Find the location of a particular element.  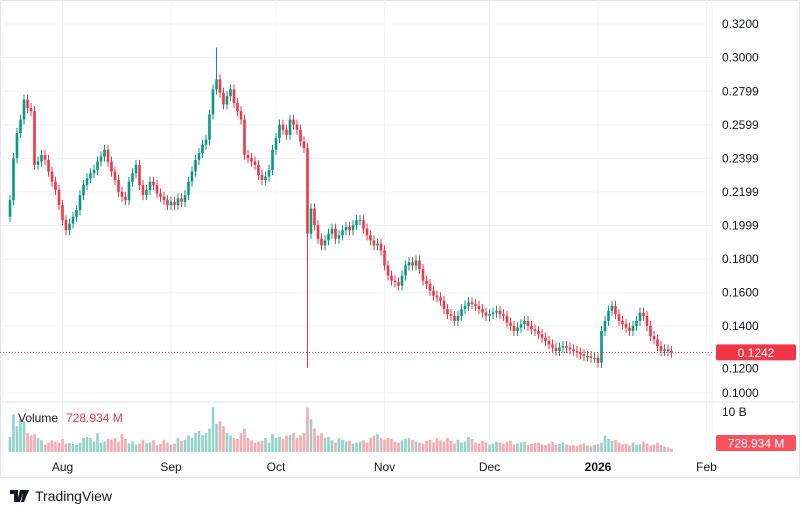

tradingview-brand: TradingView is located at coordinates (61, 496).